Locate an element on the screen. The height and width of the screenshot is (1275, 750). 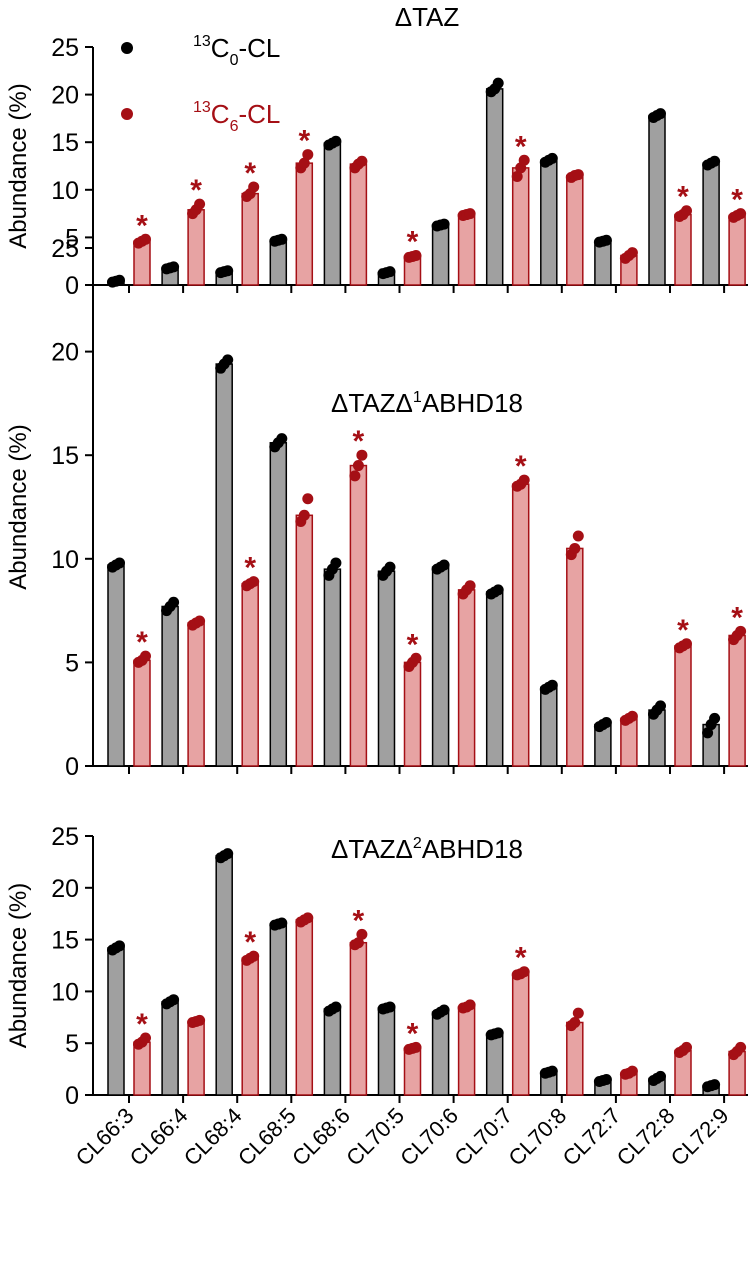
bar-c0-CL72:9 is located at coordinates (711, 224).